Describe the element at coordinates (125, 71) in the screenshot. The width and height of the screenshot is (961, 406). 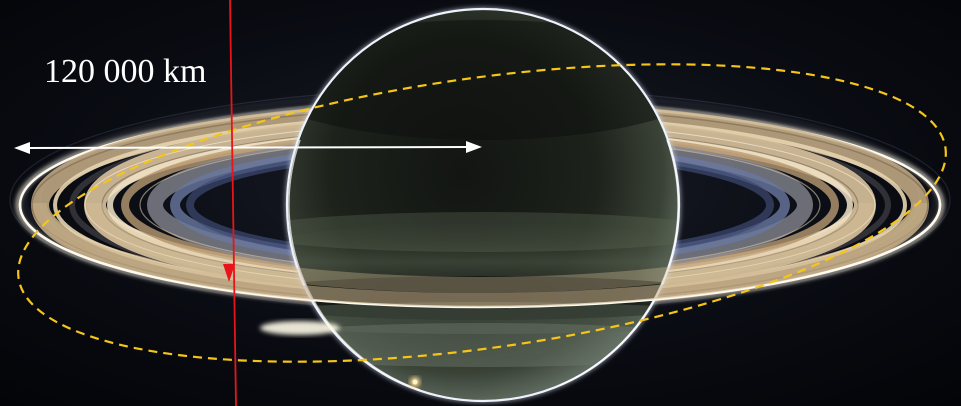
I see `scale-label: 120 000 km` at that location.